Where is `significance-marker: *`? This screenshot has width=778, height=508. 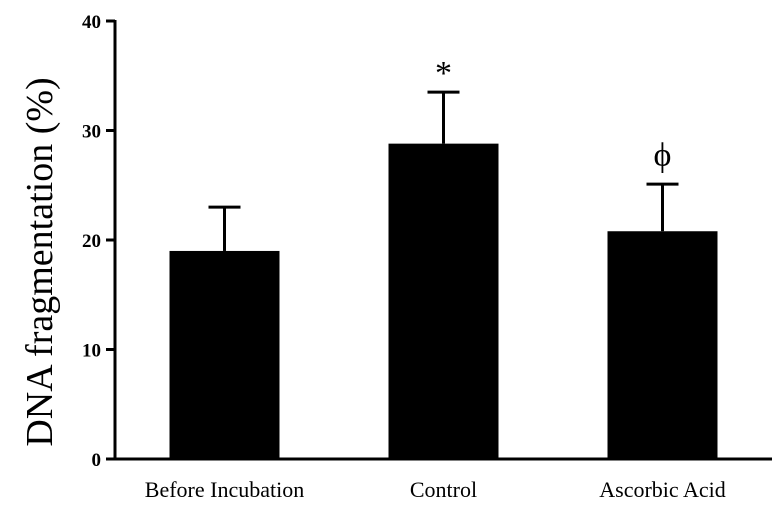 significance-marker: * is located at coordinates (443, 73).